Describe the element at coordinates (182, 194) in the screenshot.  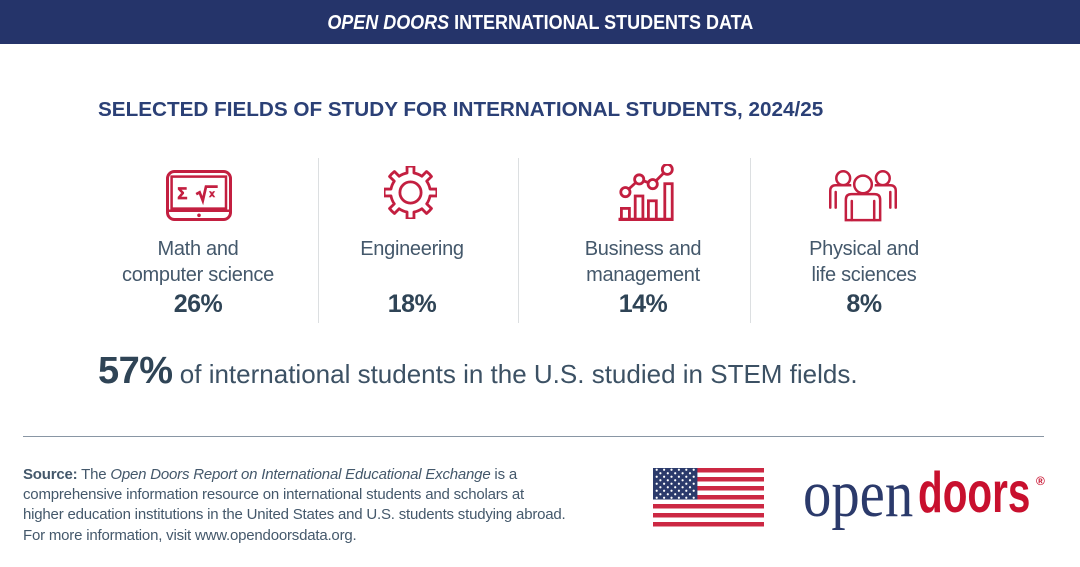
I see `svg-text: Σ` at that location.